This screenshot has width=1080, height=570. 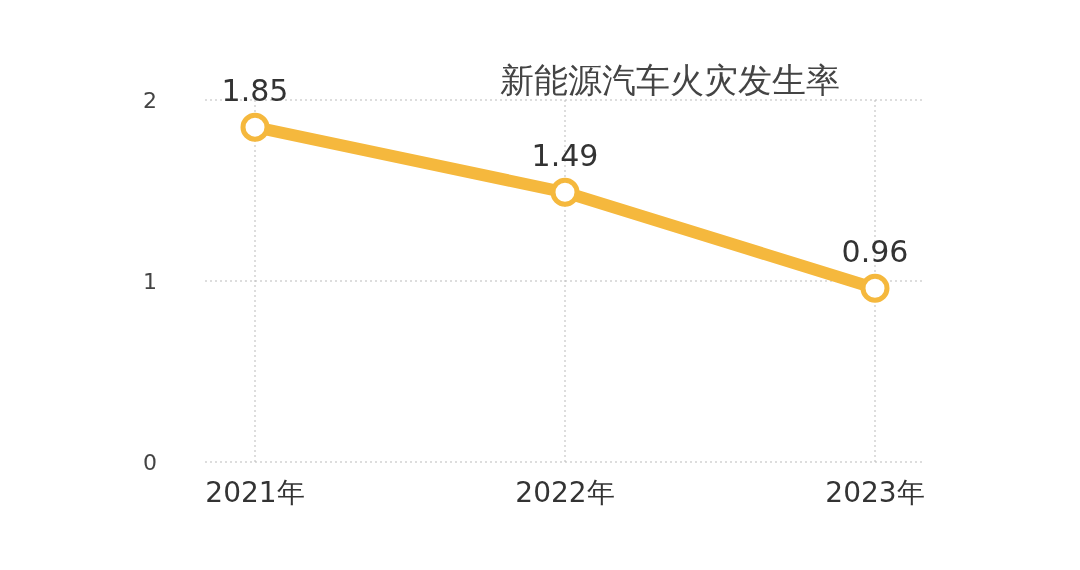 I want to click on x-tick-label: 2021年, so click(x=255, y=492).